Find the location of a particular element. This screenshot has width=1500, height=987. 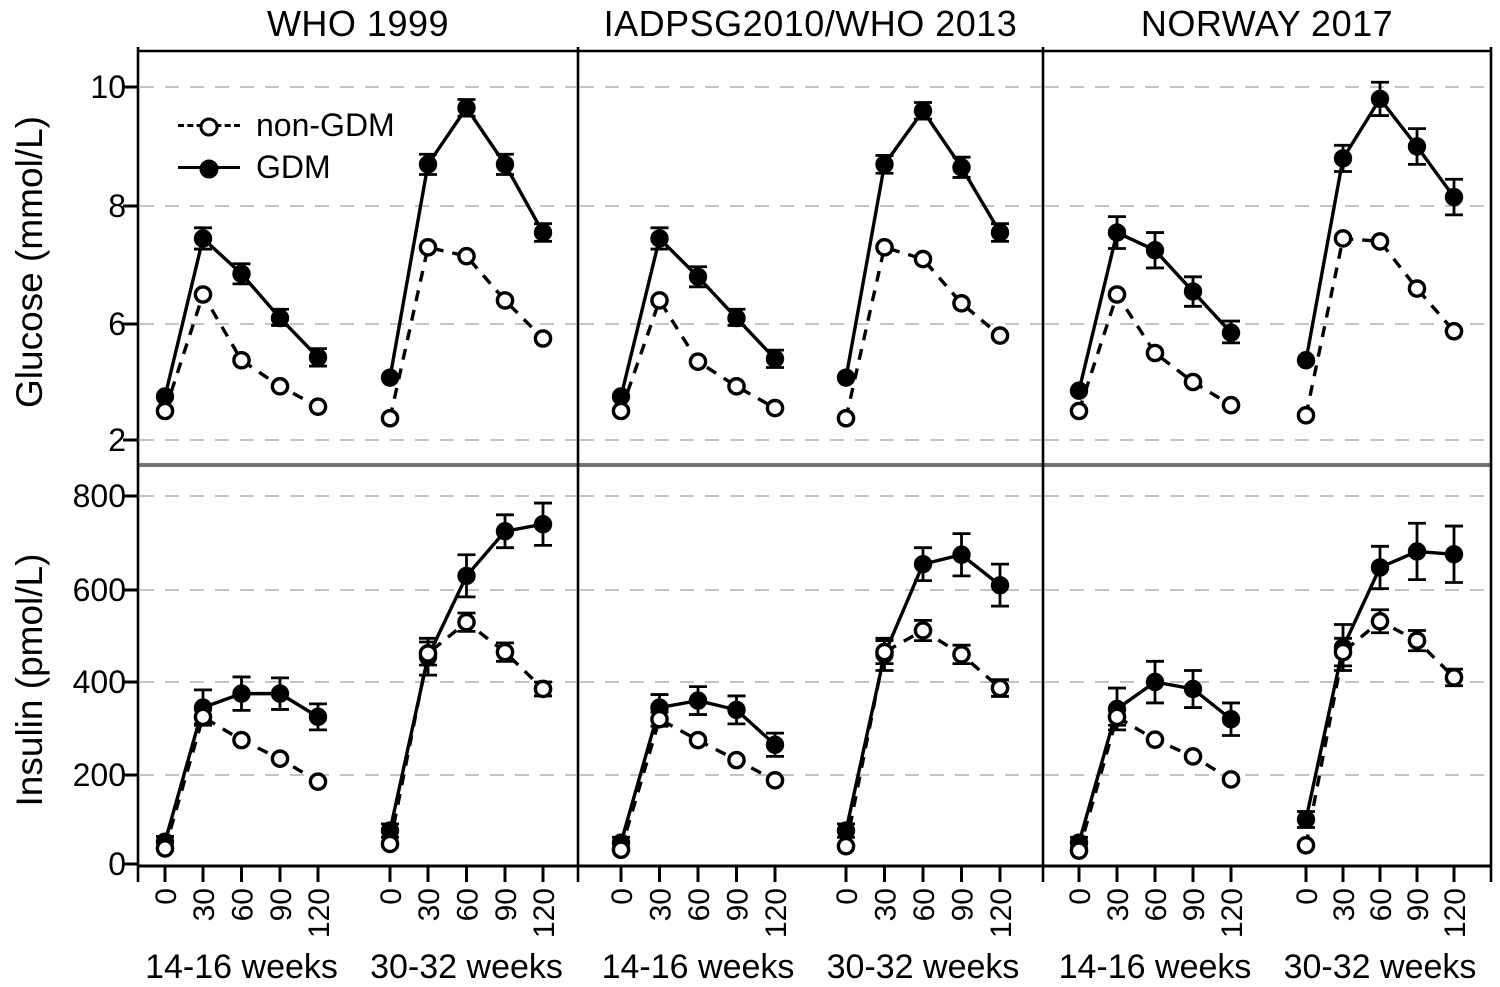

y-axis-tick-labels: 10 8 6 2 800 600 400 200 0 is located at coordinates (99, 475).